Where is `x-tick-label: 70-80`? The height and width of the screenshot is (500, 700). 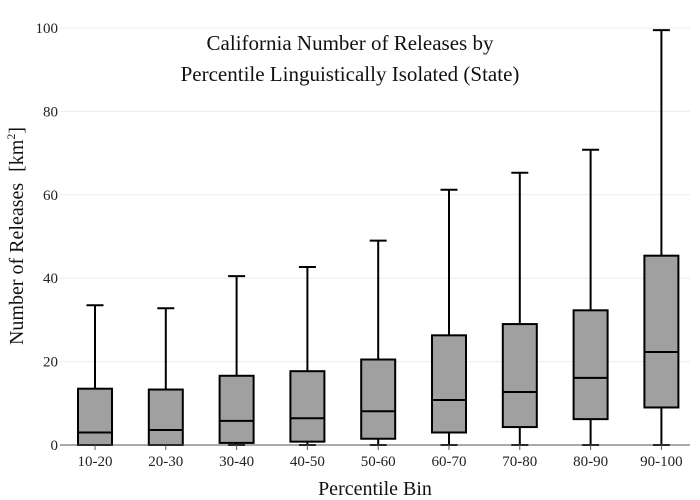 x-tick-label: 70-80 is located at coordinates (519, 462).